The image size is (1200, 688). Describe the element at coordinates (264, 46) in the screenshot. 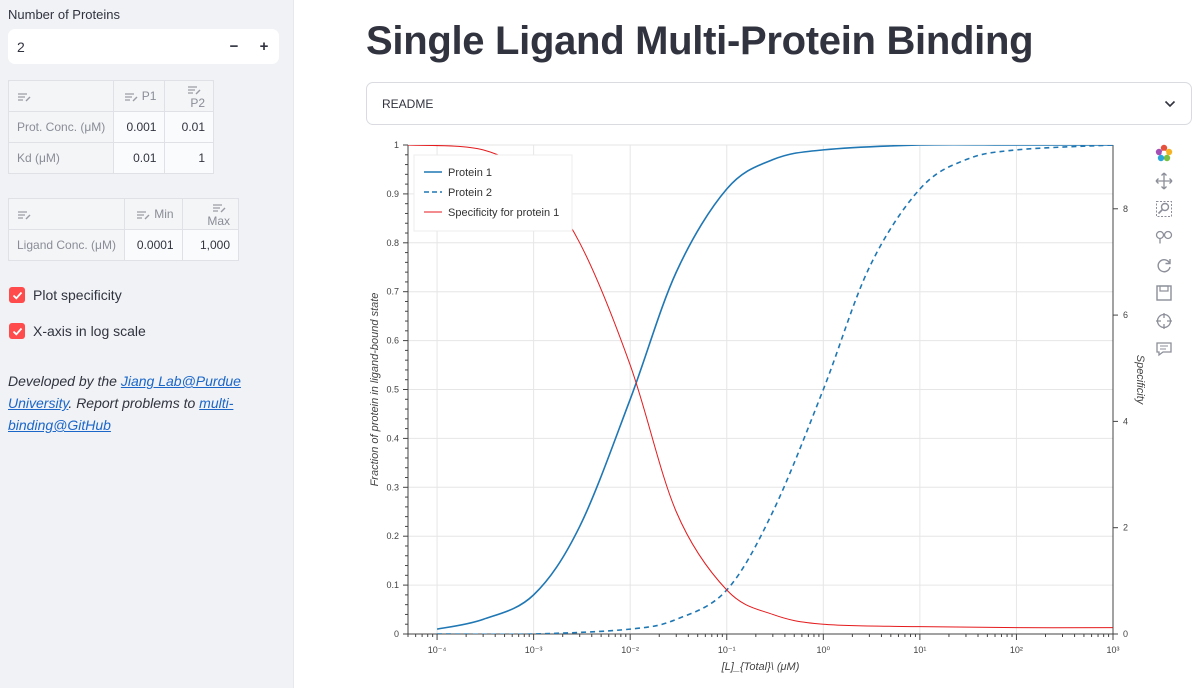

I see `increment-button: +` at that location.